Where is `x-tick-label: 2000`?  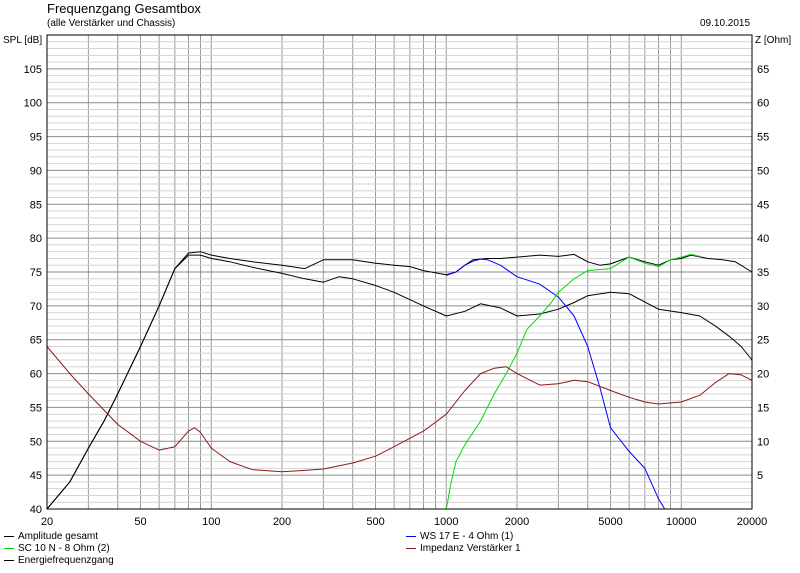 x-tick-label: 2000 is located at coordinates (517, 522).